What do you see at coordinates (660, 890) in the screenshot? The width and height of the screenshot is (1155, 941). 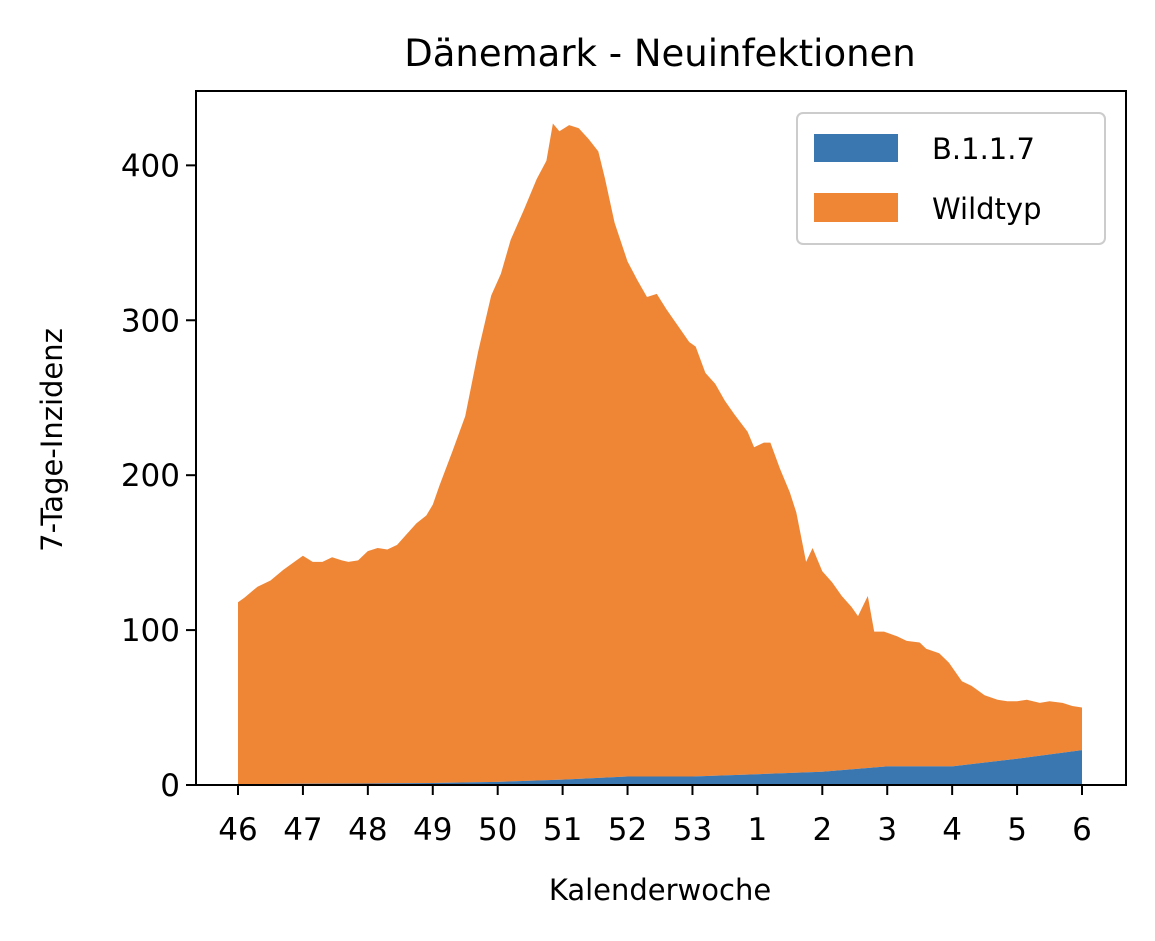 I see `x-axis-label: Kalenderwoche` at bounding box center [660, 890].